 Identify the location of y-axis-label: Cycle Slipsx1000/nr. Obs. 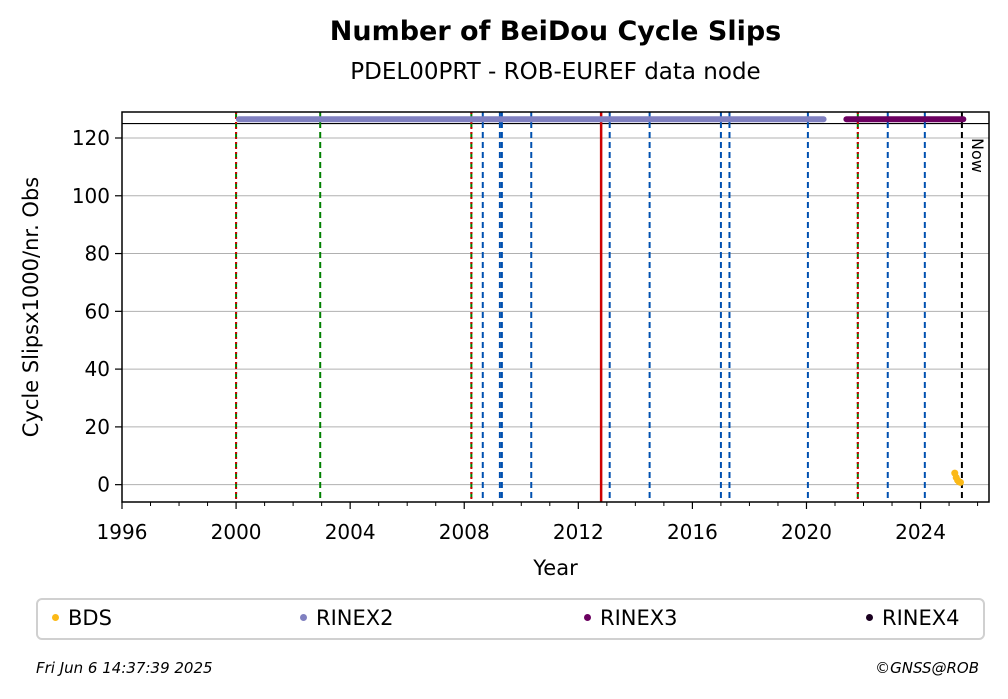
(31, 307).